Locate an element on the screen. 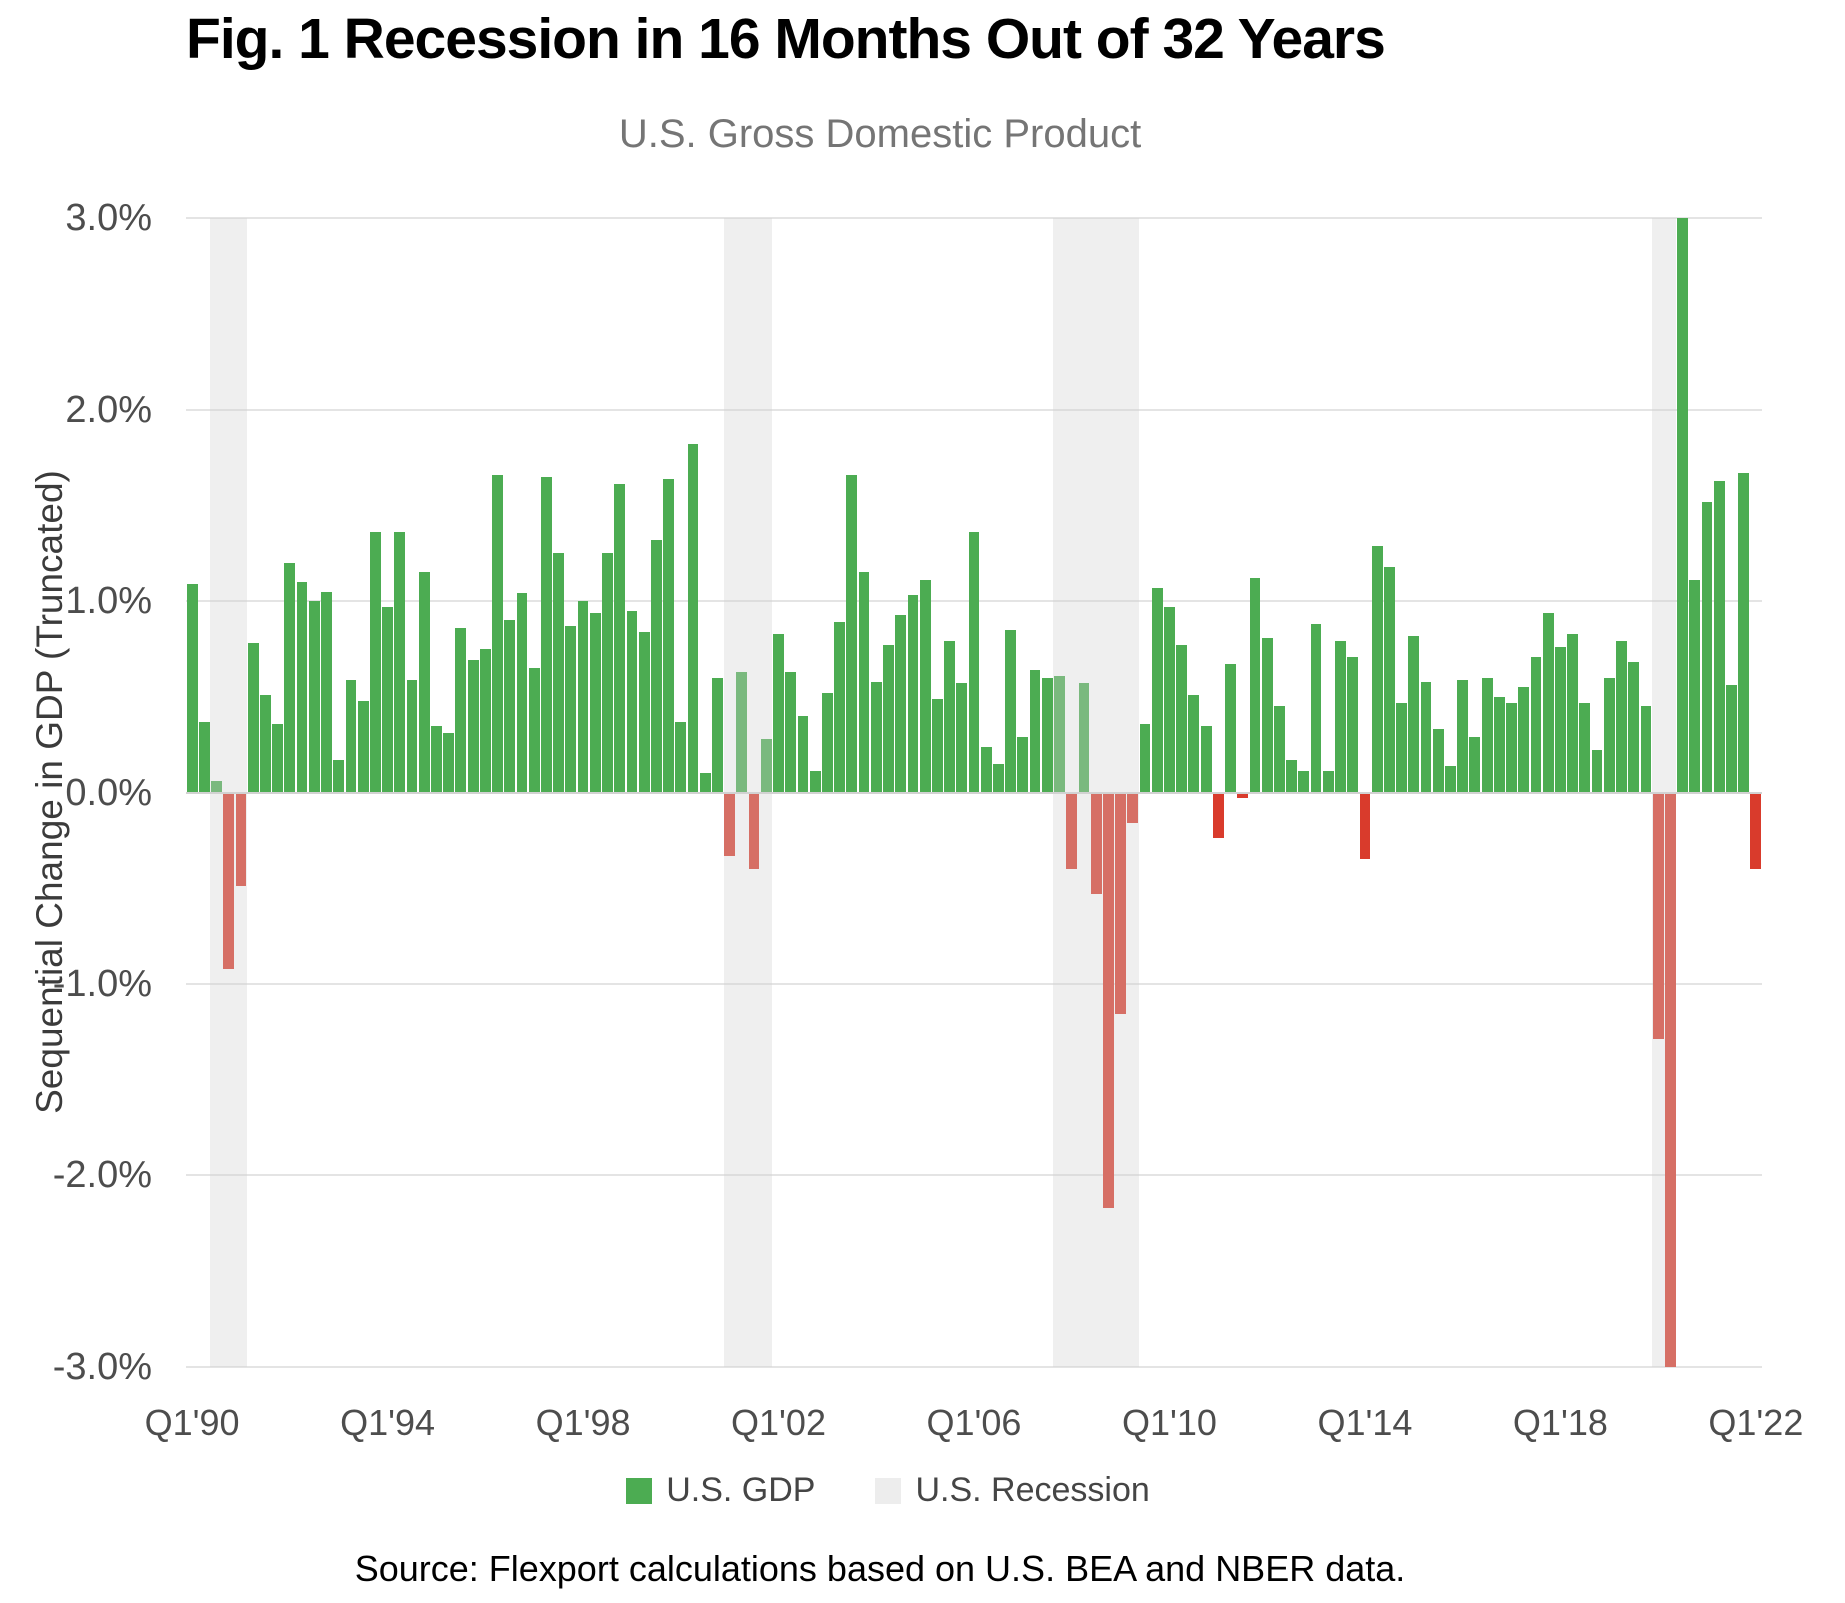 This screenshot has height=1603, width=1845. recession-swatch-icon is located at coordinates (888, 1490).